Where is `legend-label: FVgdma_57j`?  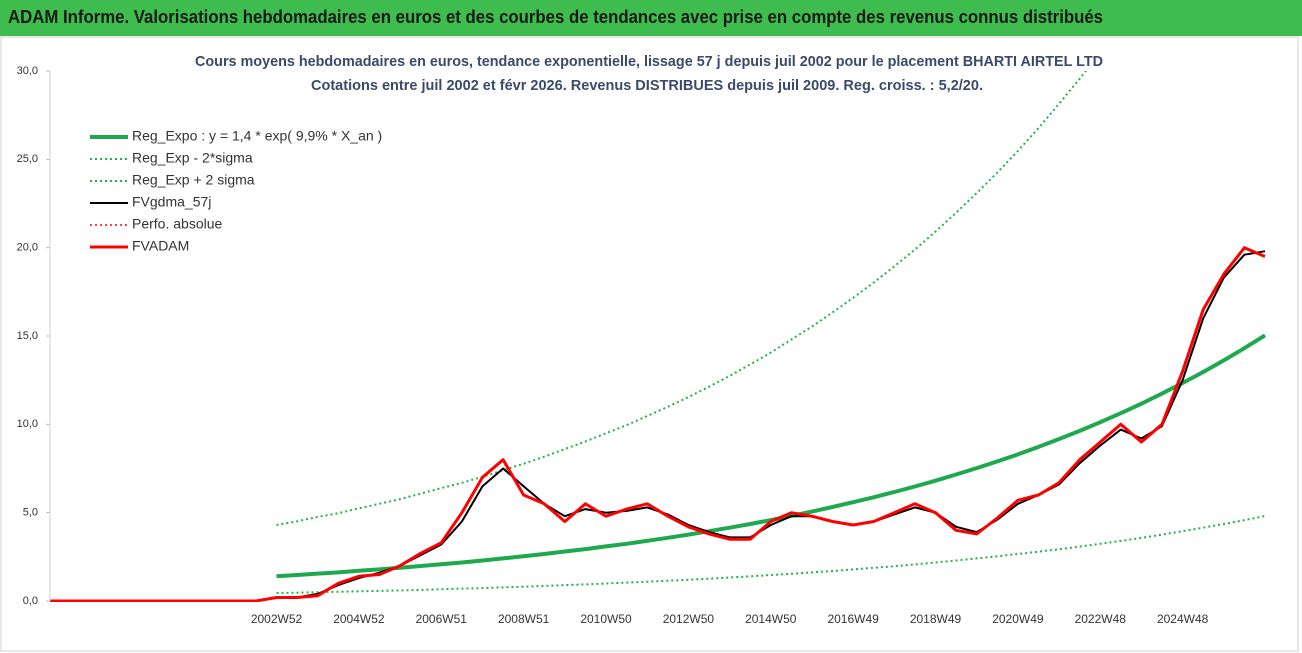 legend-label: FVgdma_57j is located at coordinates (171, 202).